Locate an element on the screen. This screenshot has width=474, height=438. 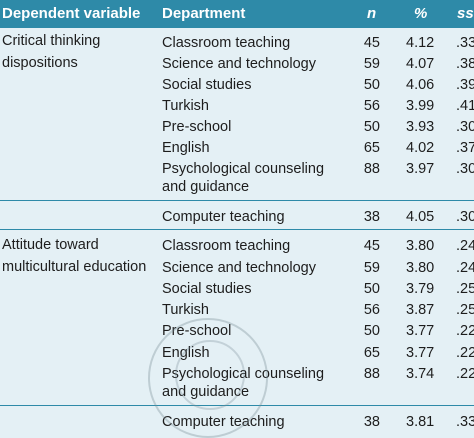
ss-cell: .37 is located at coordinates (465, 148).